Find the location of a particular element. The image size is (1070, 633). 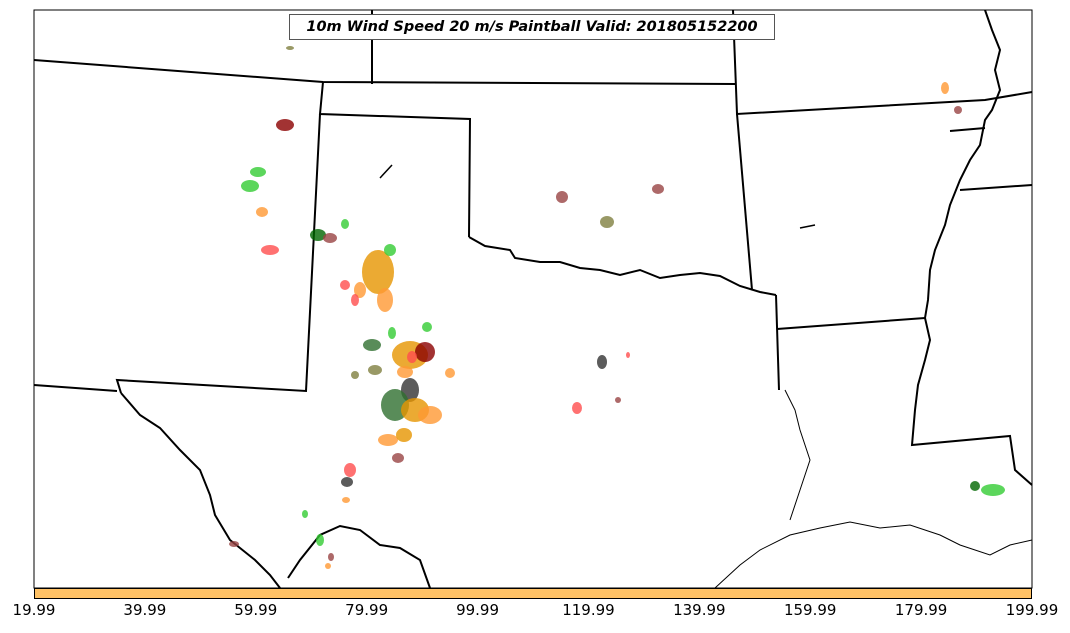

border-nm-south is located at coordinates (75, 388).